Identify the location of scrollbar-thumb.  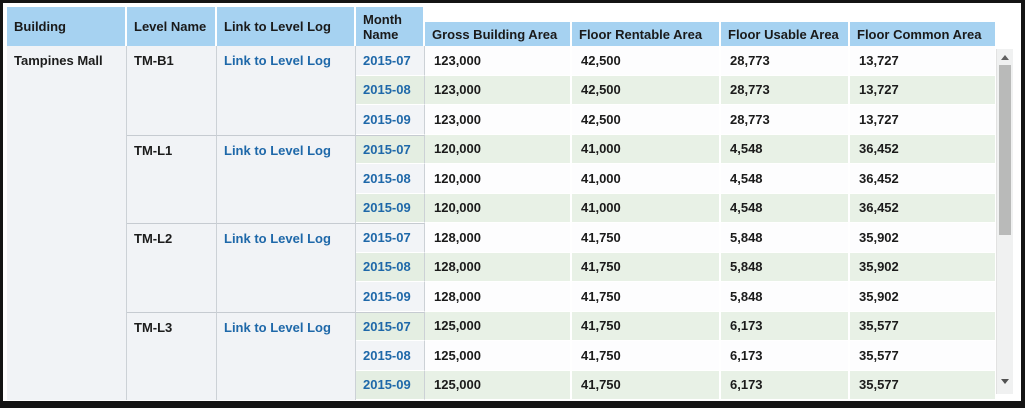
(1005, 150).